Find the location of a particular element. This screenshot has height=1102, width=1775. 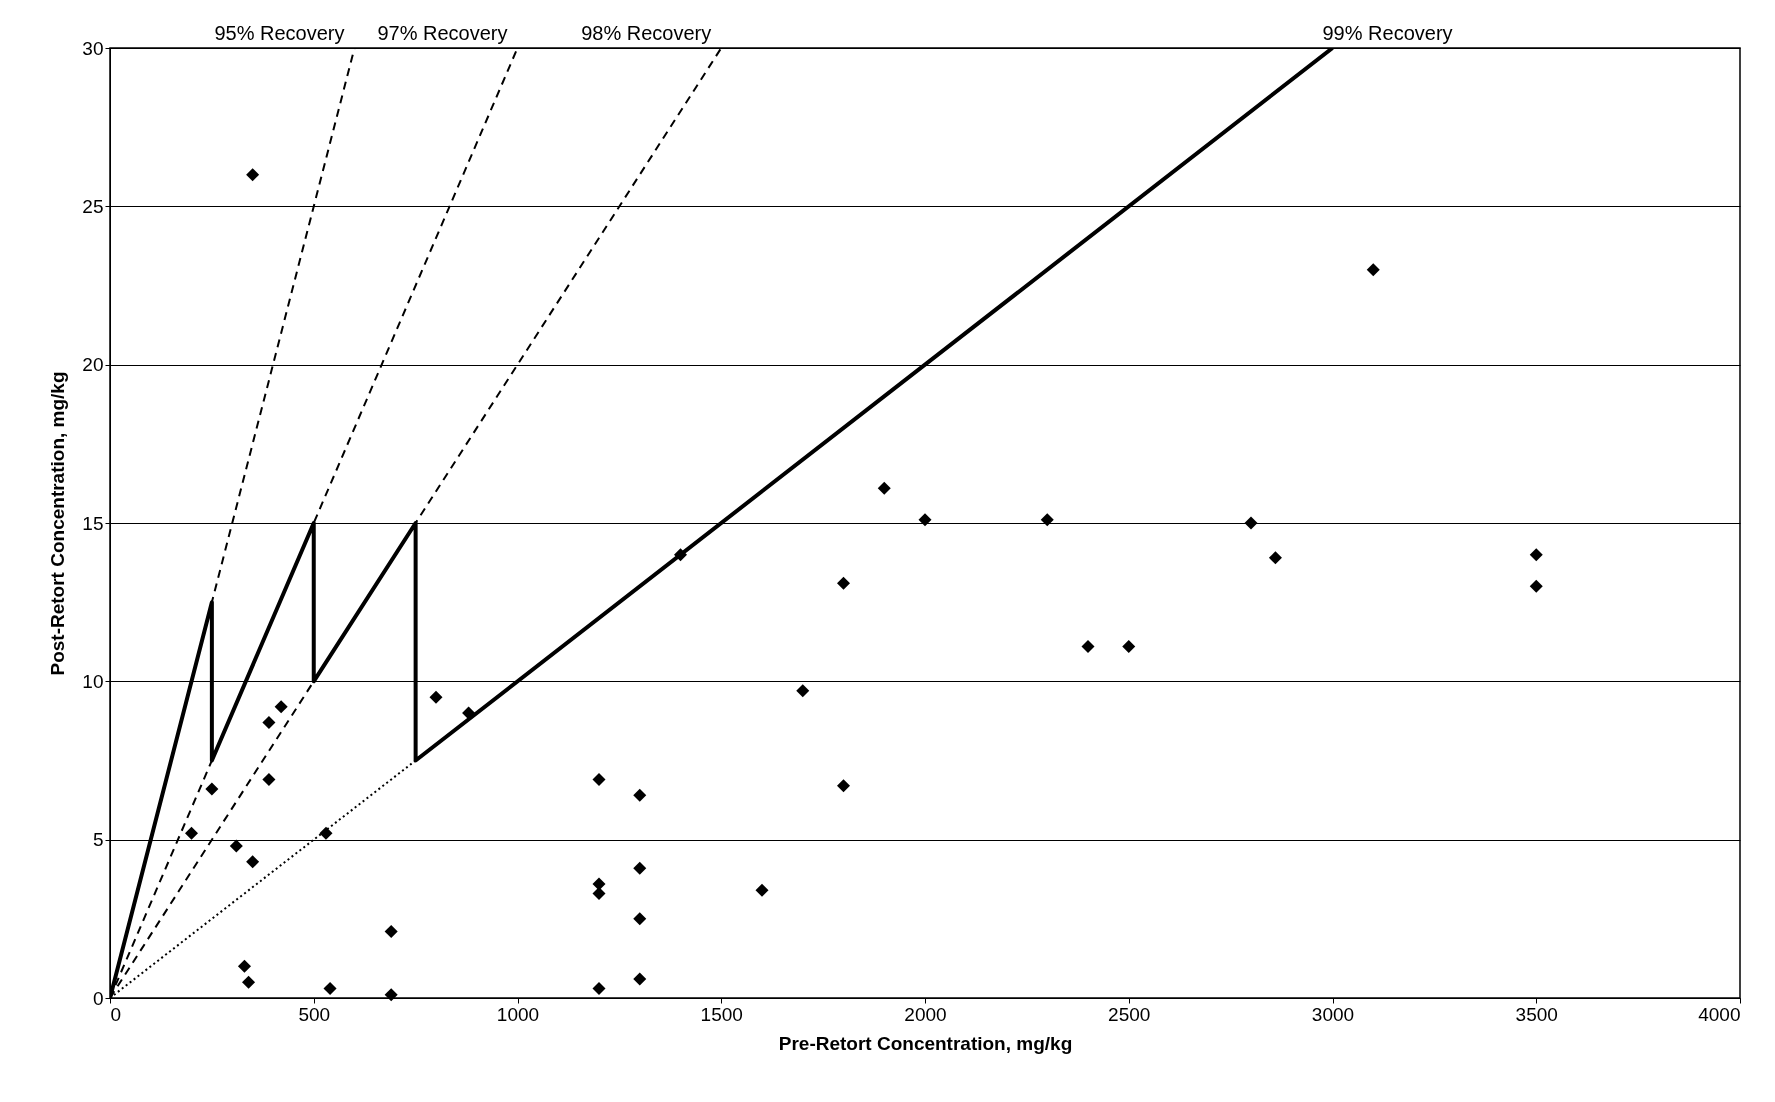

y-tick-label: 5 is located at coordinates (98, 840).